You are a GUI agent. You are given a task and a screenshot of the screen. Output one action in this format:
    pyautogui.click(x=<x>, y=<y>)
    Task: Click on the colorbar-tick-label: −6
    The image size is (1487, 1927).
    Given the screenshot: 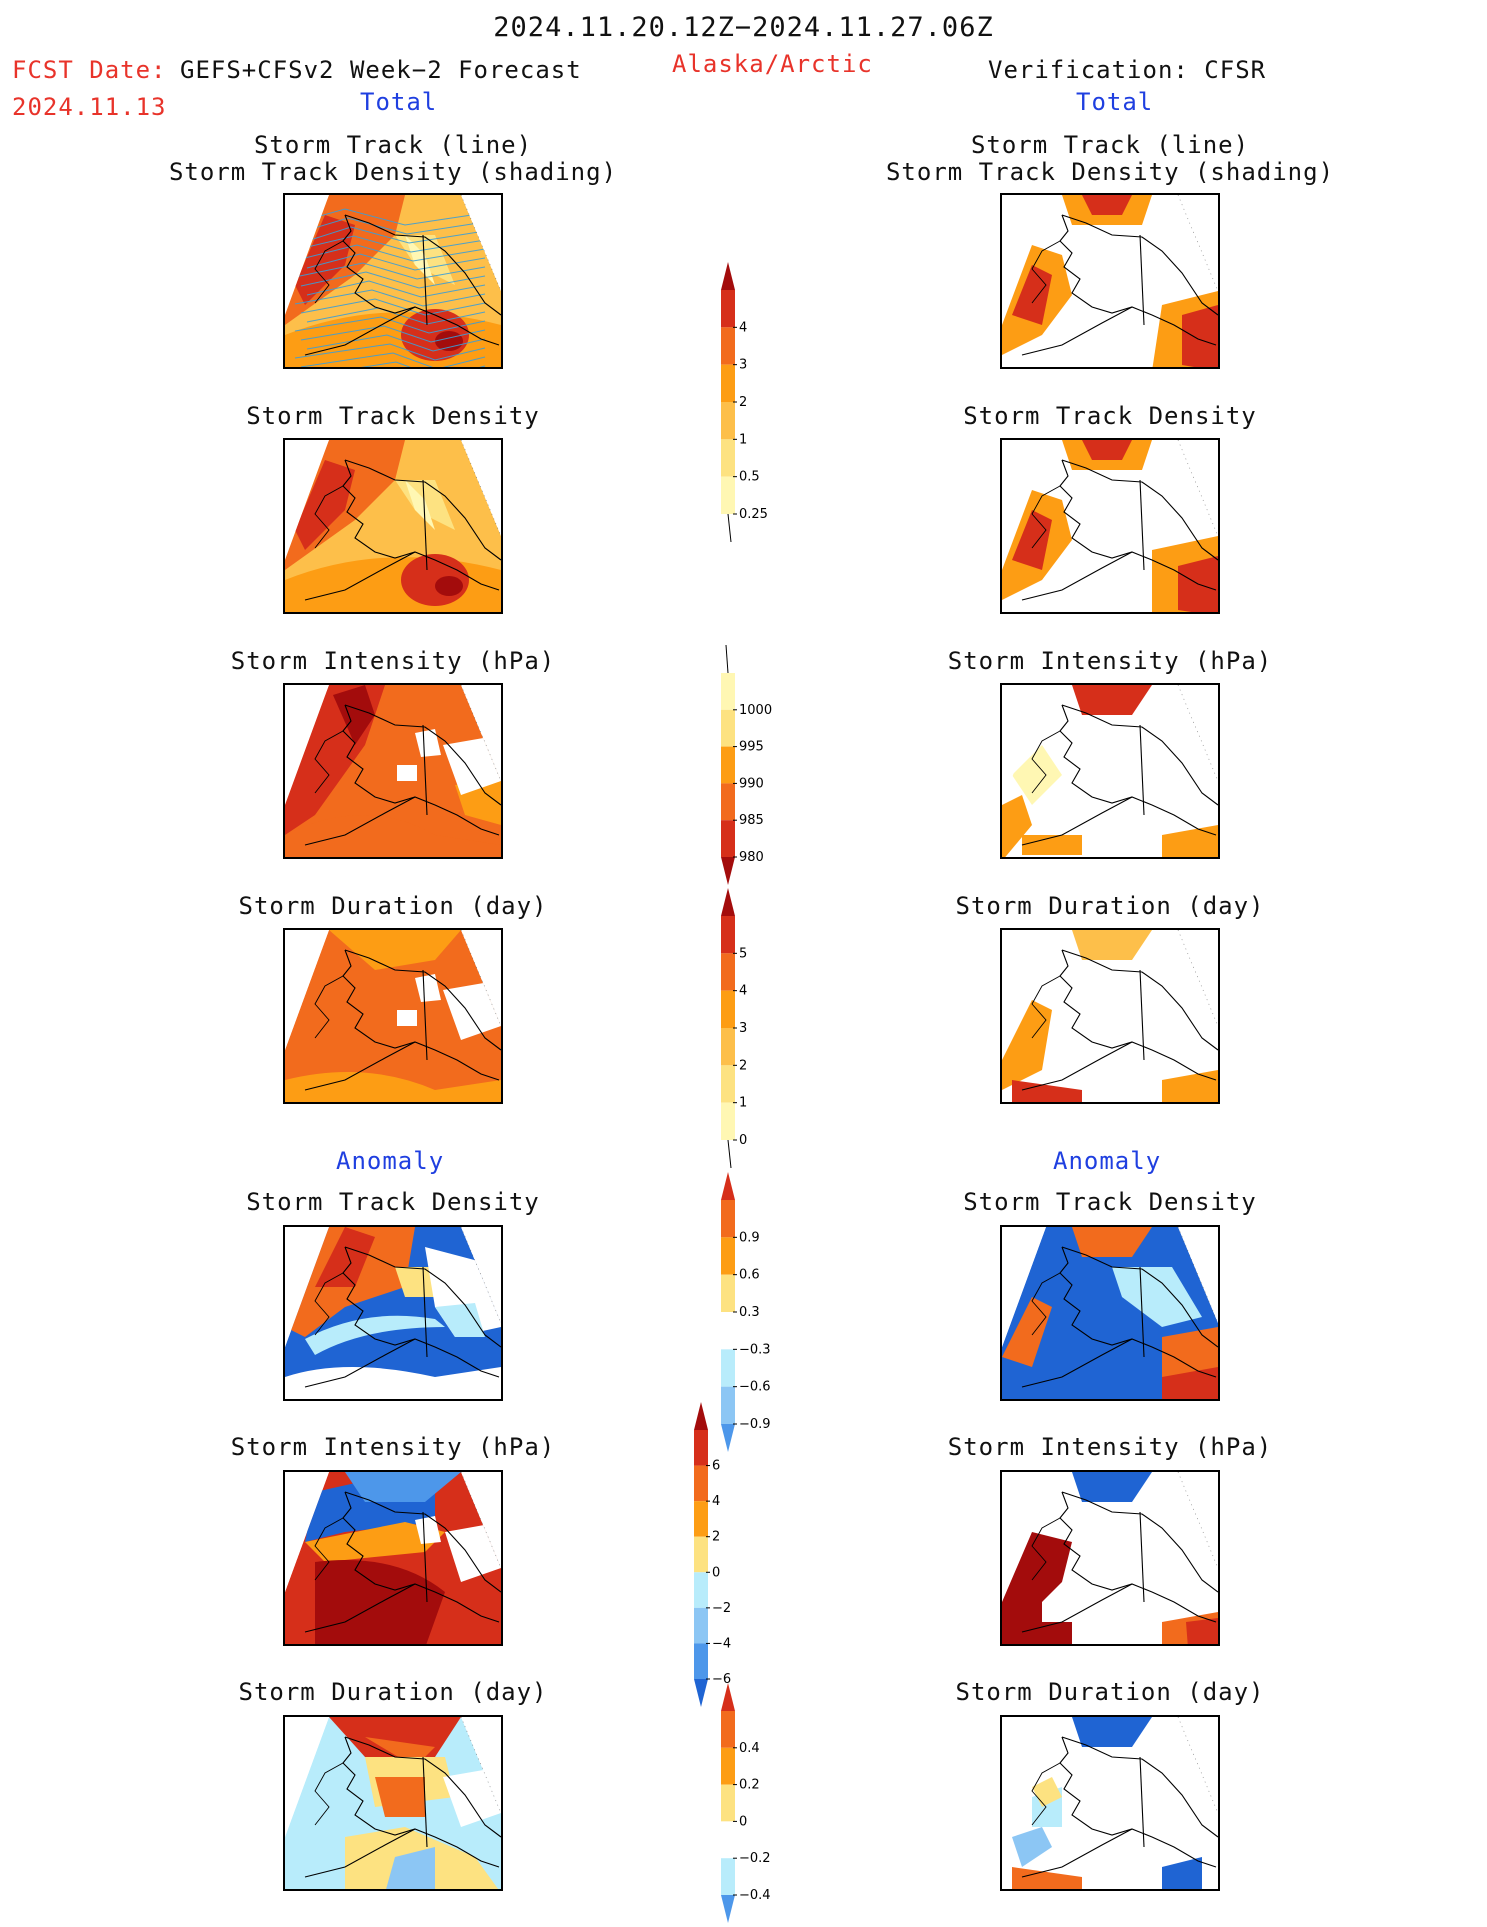 What is the action you would take?
    pyautogui.click(x=721, y=1679)
    